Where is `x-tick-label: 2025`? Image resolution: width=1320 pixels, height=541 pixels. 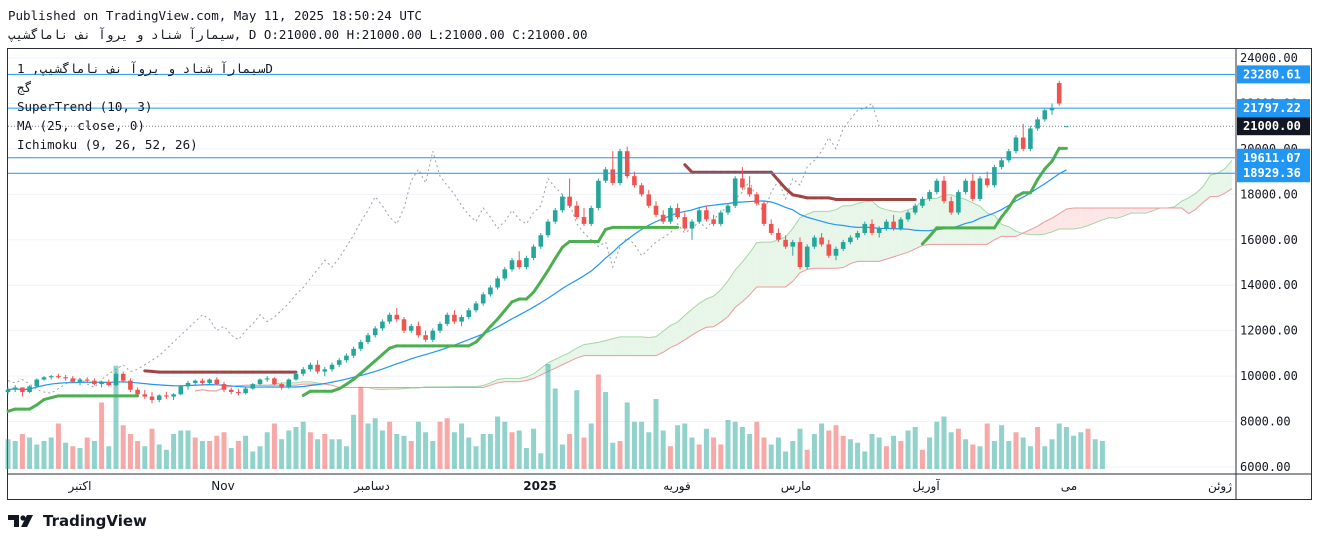 x-tick-label: 2025 is located at coordinates (539, 486).